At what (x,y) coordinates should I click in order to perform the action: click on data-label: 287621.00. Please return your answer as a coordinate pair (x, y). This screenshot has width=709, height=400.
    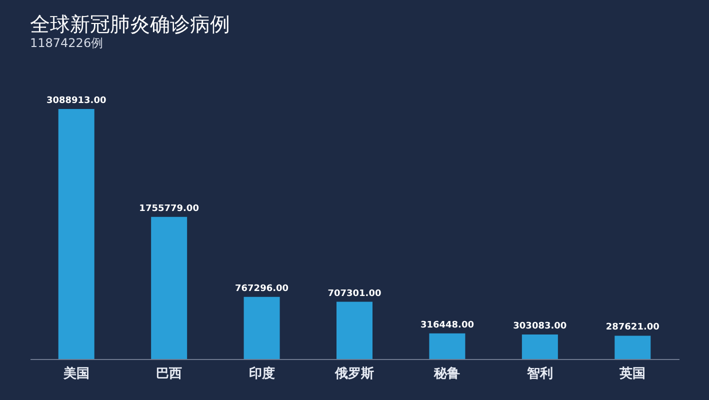
    Looking at the image, I should click on (633, 327).